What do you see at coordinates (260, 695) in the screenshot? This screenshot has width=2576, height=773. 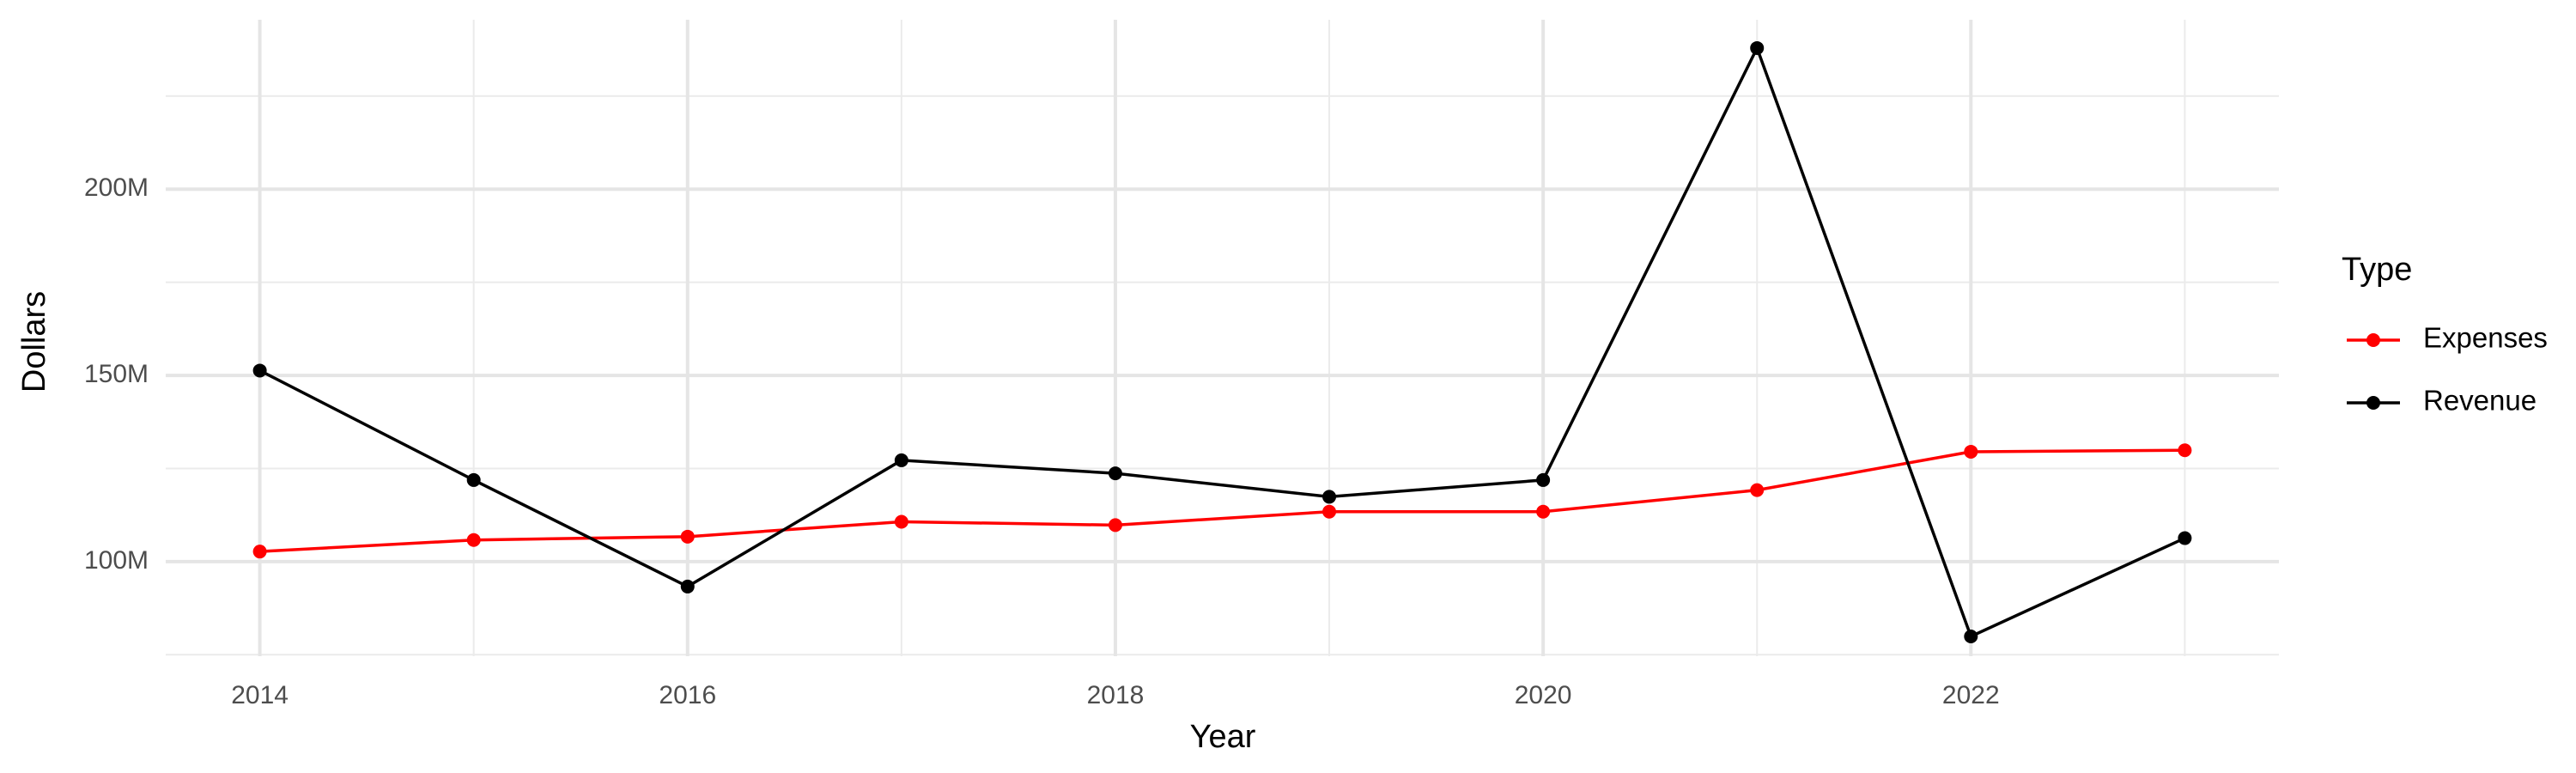 I see `x-tick-label: 2014` at bounding box center [260, 695].